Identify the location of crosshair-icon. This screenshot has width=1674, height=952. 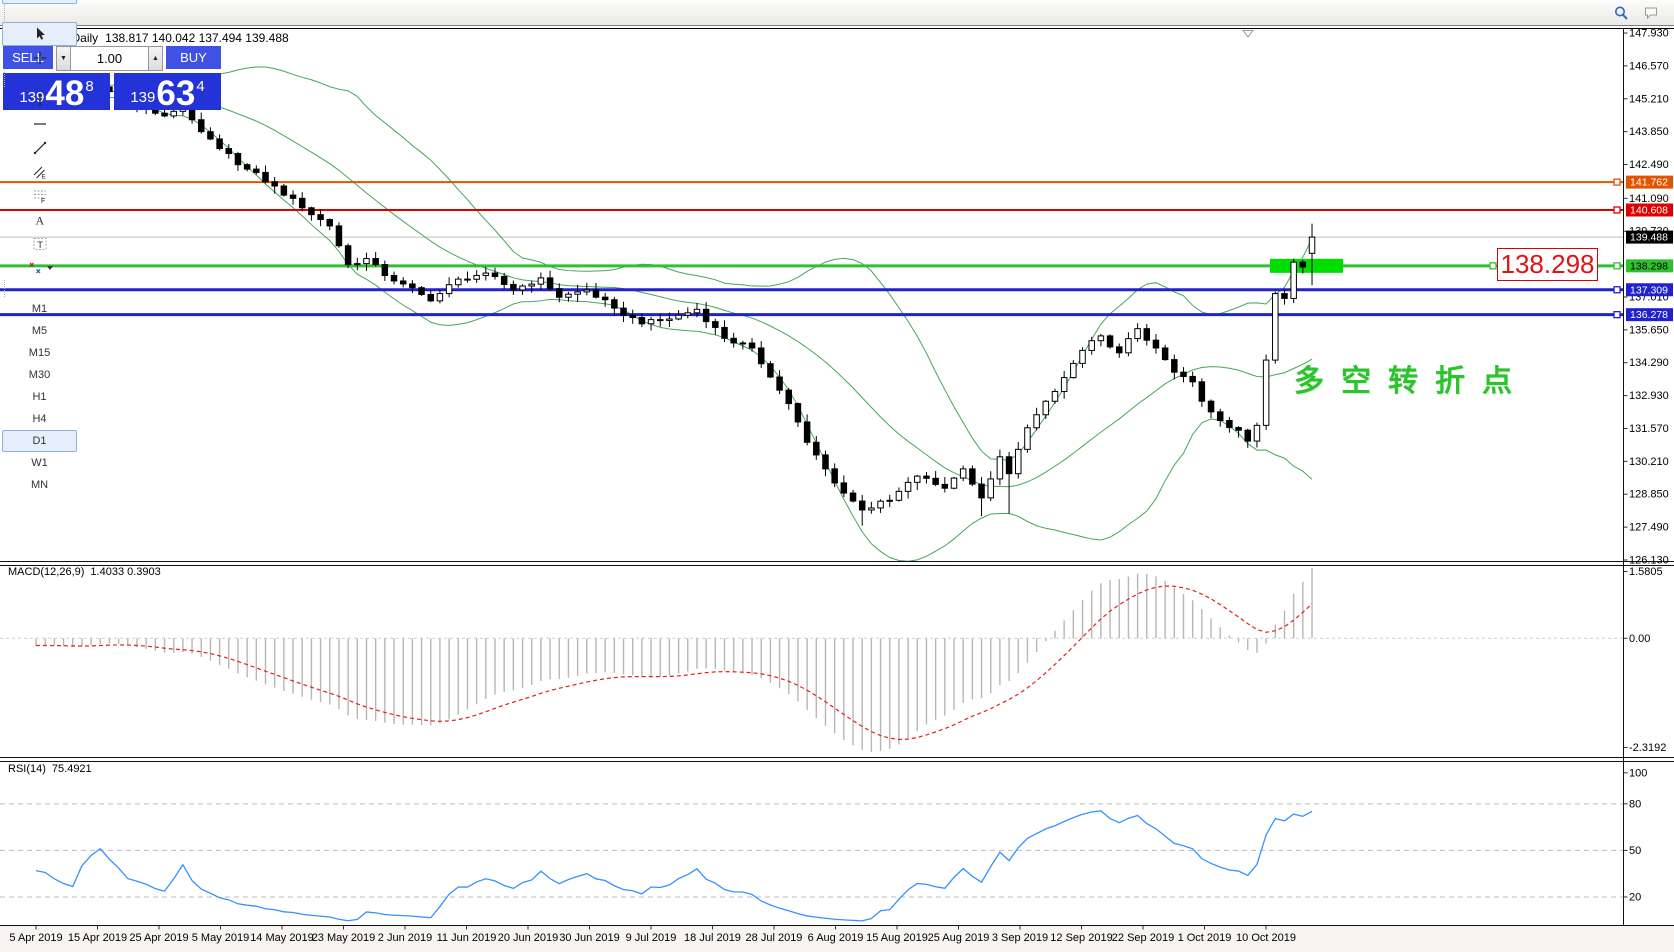
(40, 58).